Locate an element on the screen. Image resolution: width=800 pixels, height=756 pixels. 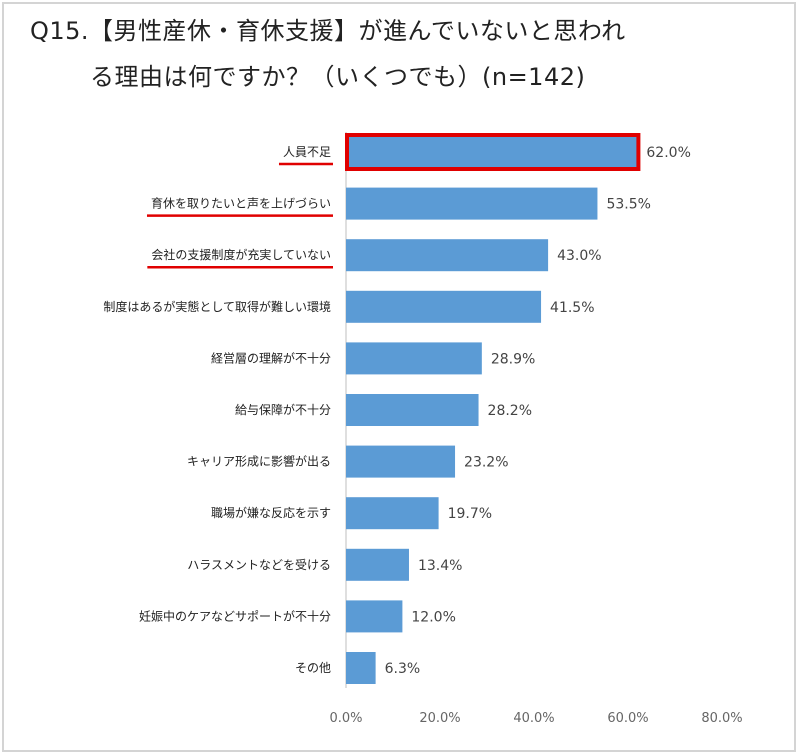
category-label: 育休を取りたいと声を上げづらい is located at coordinates (241, 203).